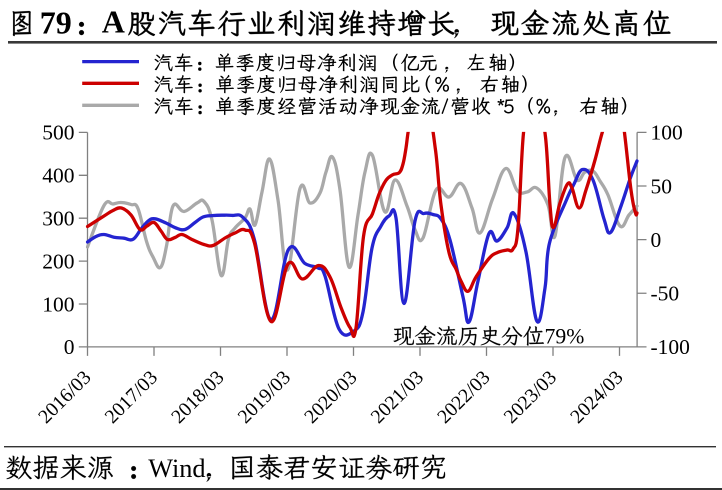 This screenshot has width=722, height=490. What do you see at coordinates (56, 22) in the screenshot?
I see `svg-text: 79` at bounding box center [56, 22].